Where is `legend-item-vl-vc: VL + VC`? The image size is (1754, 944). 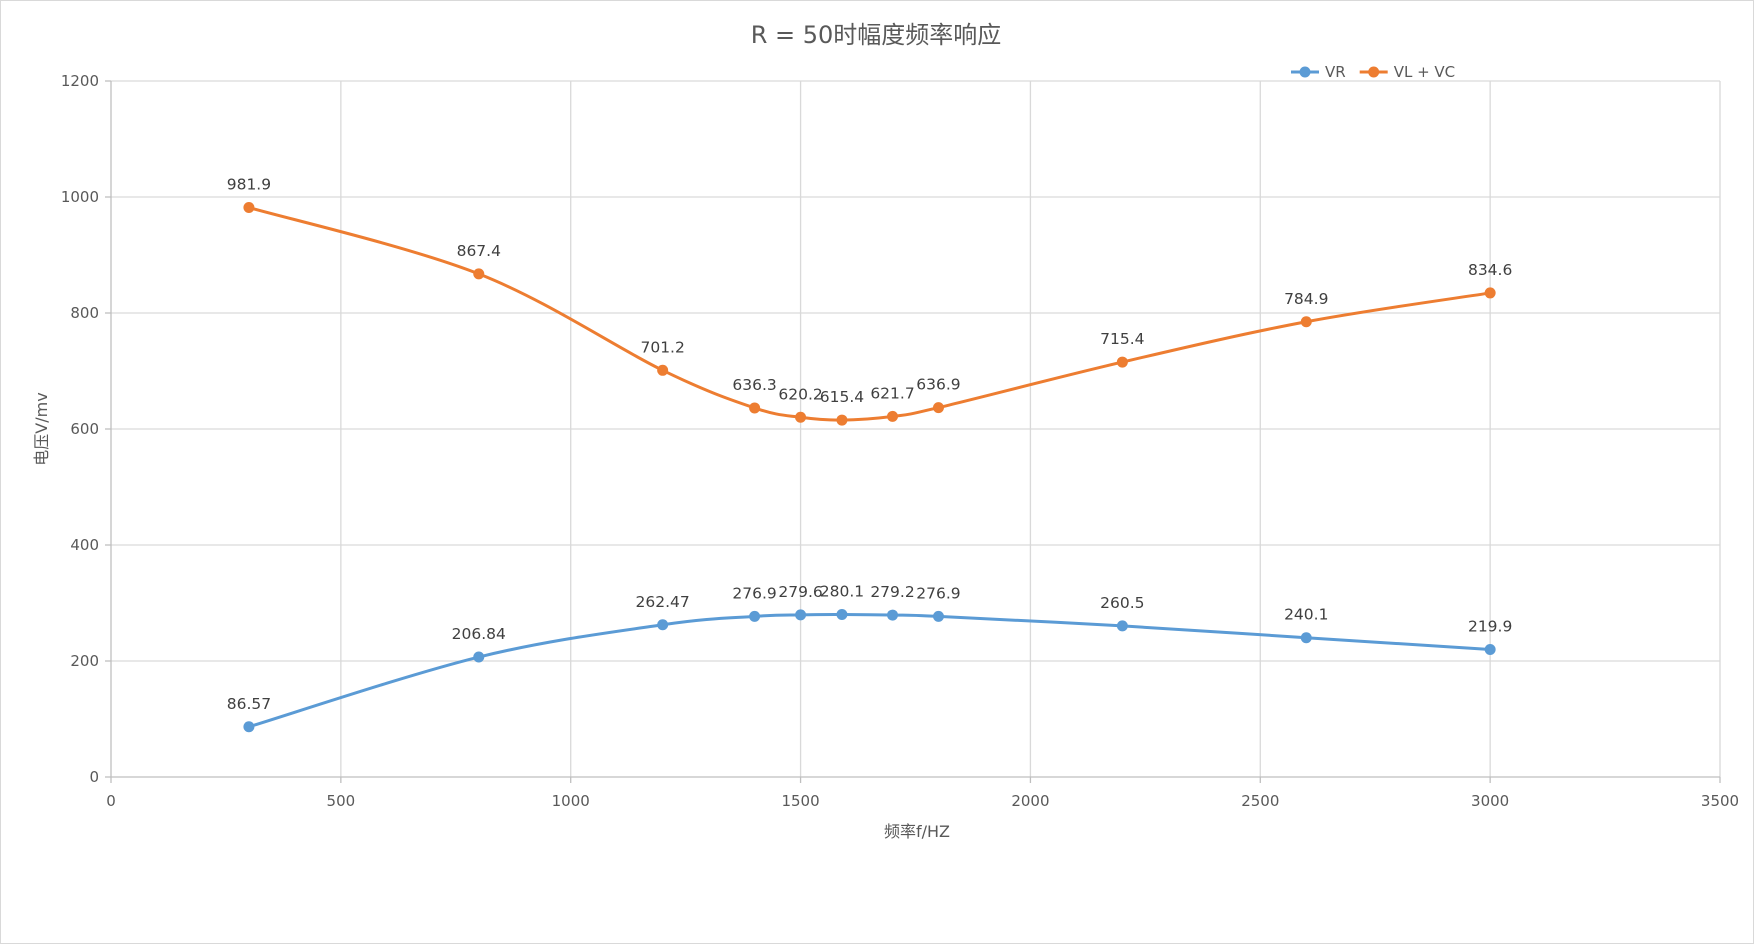 legend-item-vl-vc: VL + VC is located at coordinates (1407, 72).